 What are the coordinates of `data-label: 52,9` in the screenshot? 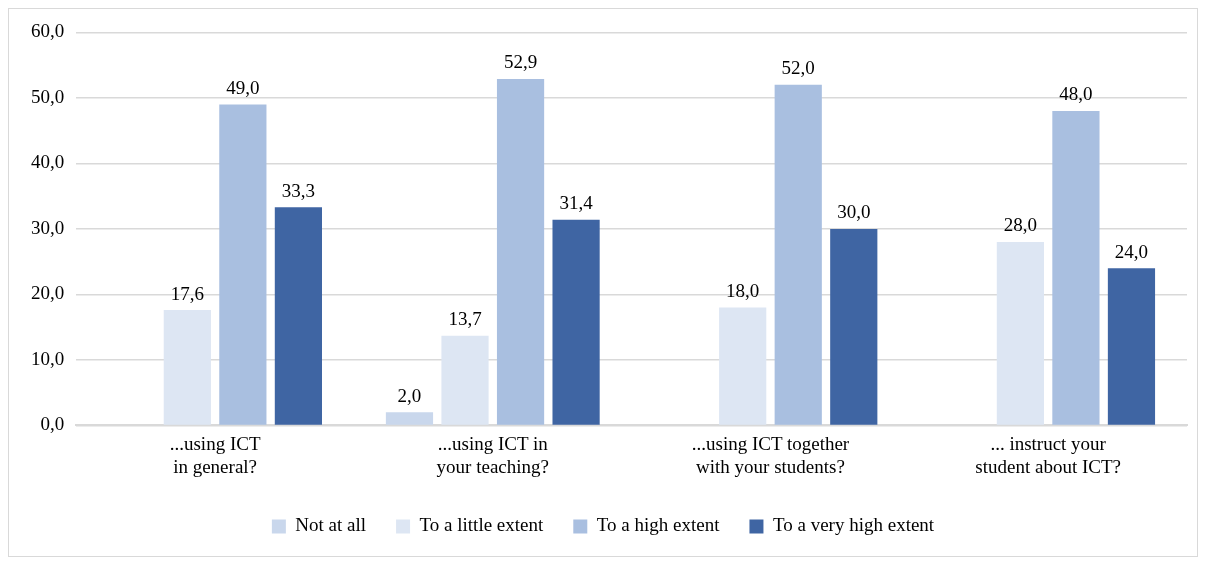 It's located at (520, 62).